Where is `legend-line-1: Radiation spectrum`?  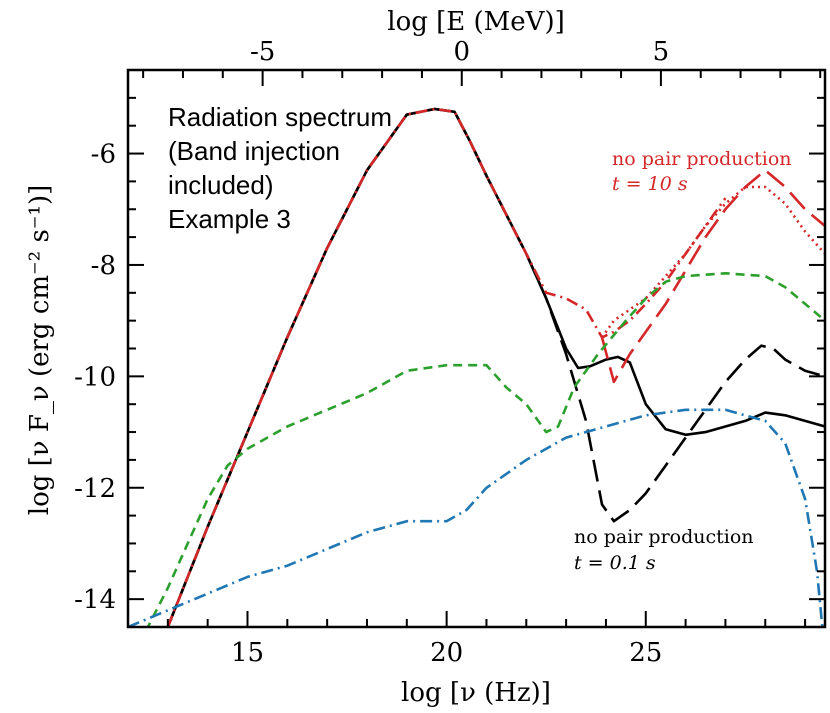 legend-line-1: Radiation spectrum is located at coordinates (280, 117).